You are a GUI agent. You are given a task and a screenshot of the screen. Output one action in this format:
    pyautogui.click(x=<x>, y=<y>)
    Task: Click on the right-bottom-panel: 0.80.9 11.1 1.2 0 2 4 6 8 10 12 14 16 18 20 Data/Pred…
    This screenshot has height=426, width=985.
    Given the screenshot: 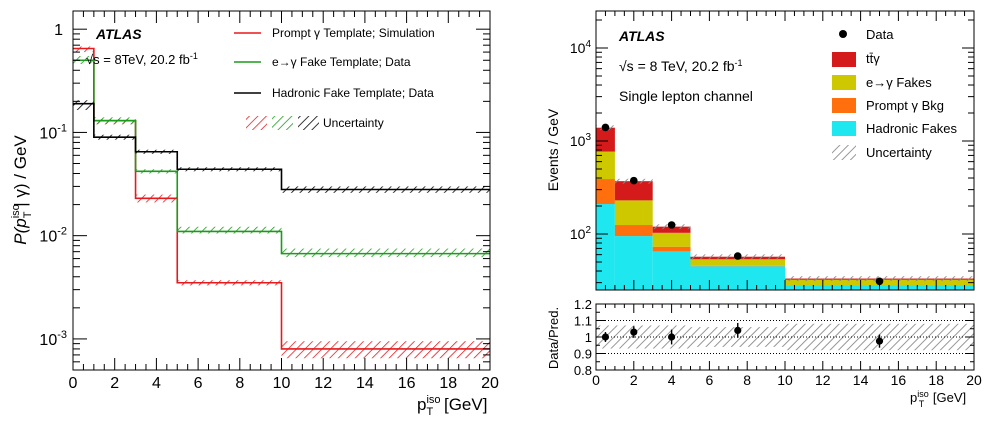 What is the action you would take?
    pyautogui.click(x=764, y=353)
    